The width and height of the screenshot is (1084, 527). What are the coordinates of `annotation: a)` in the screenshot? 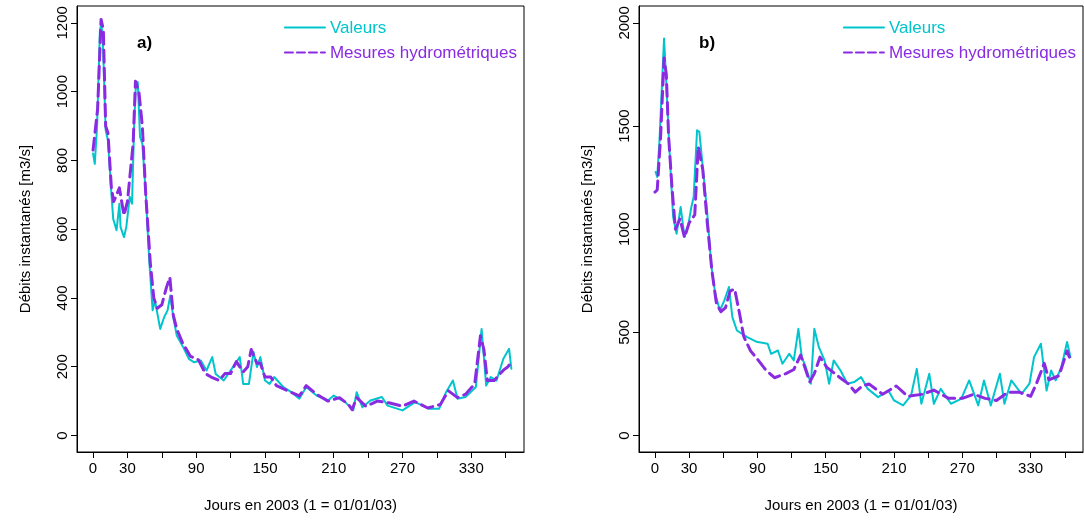 It's located at (145, 42).